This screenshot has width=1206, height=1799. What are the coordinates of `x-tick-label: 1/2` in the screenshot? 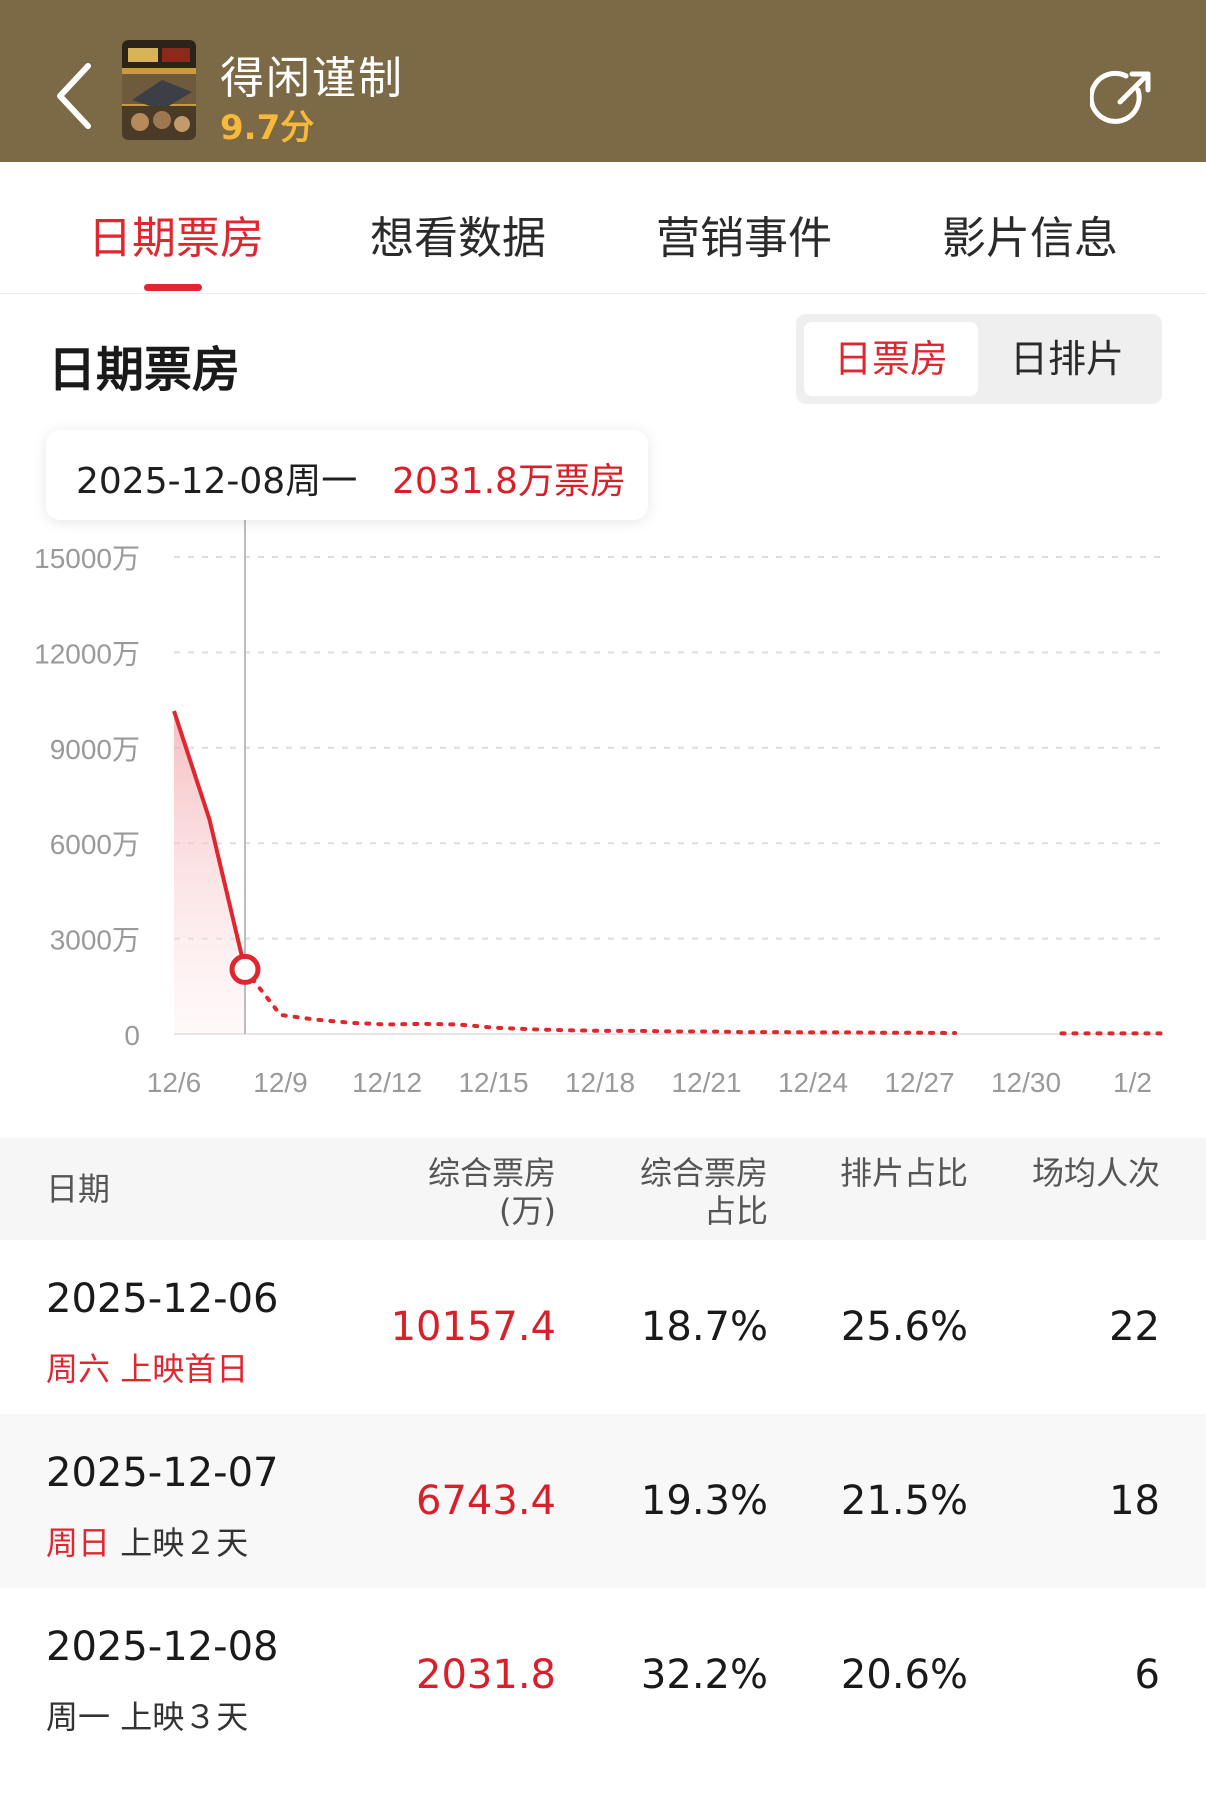 It's located at (1132, 1082).